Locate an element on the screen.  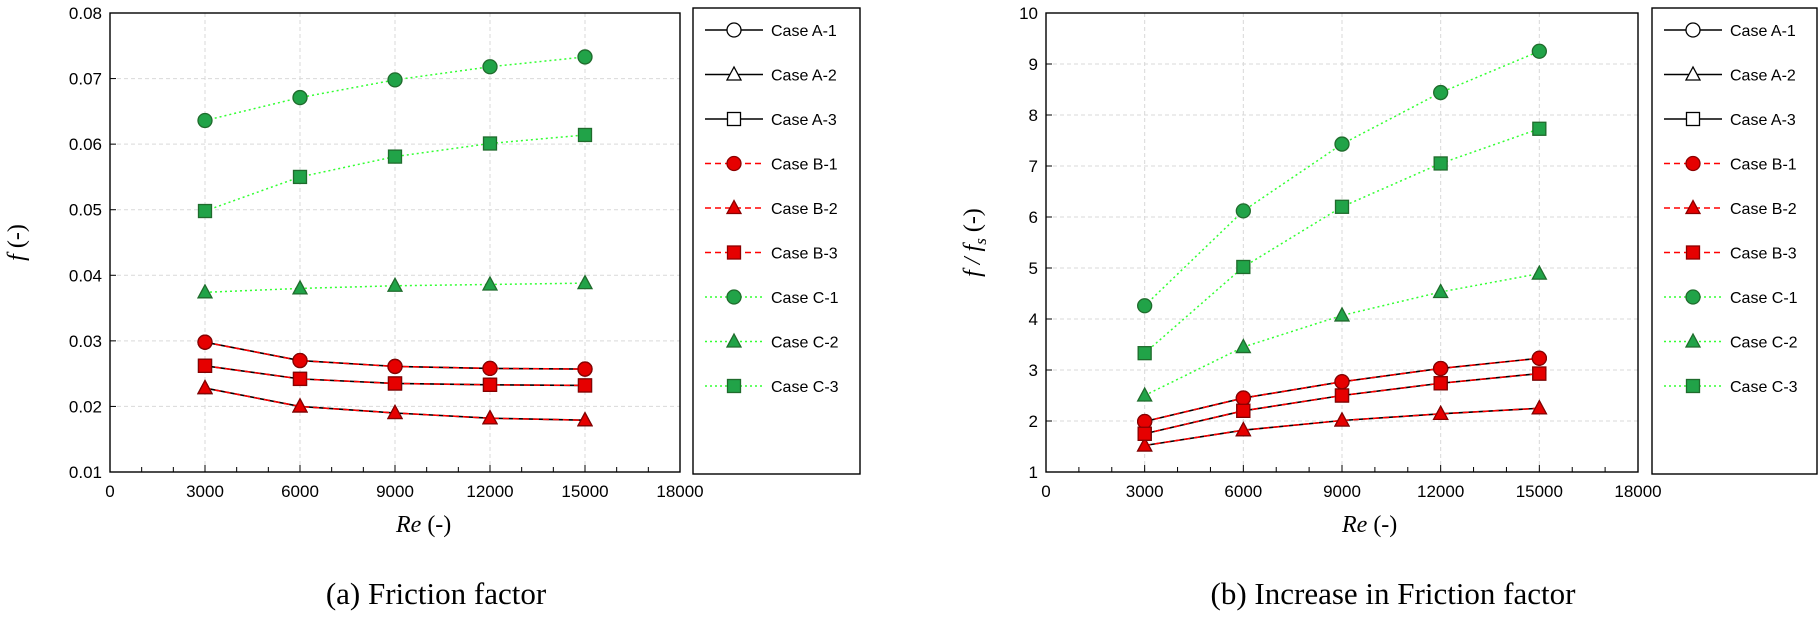
y-tick-label: 3 is located at coordinates (1033, 370).